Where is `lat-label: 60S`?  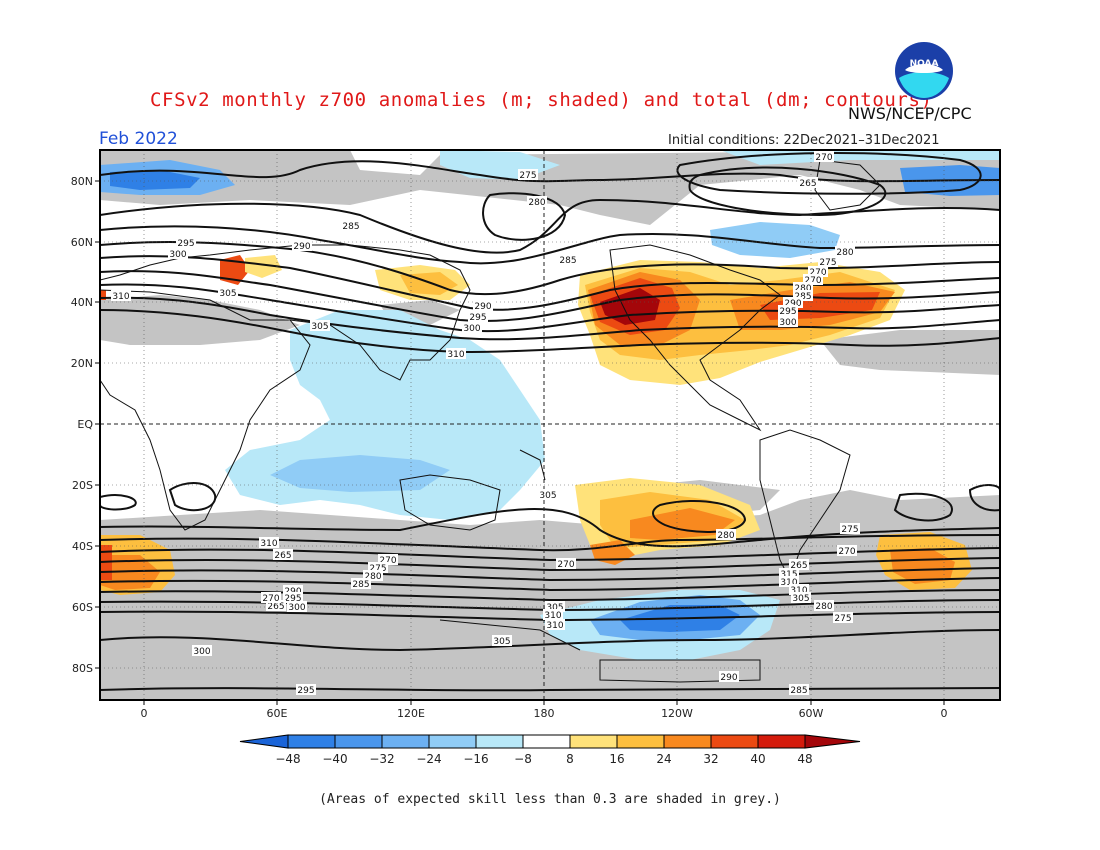 lat-label: 60S is located at coordinates (82, 607).